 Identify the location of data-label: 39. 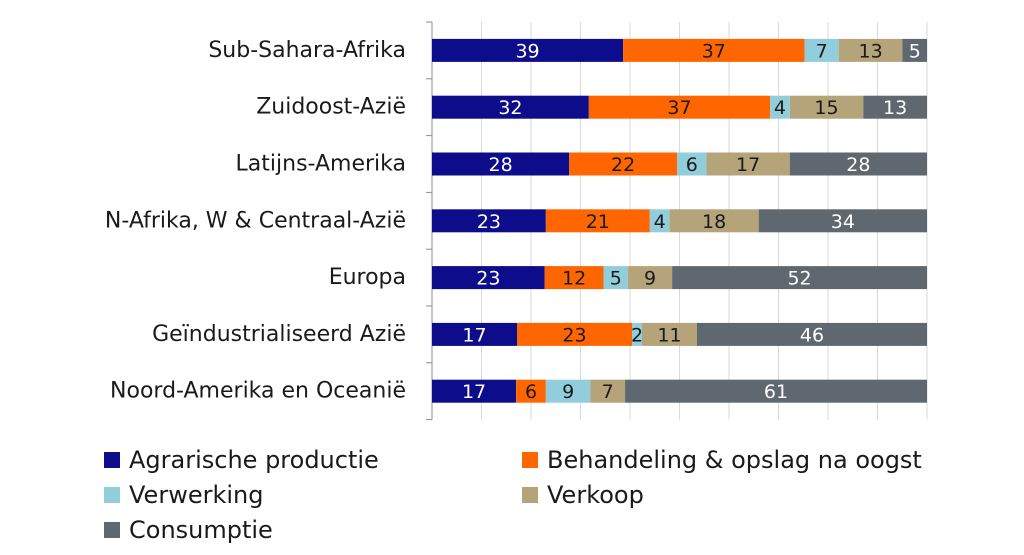
(527, 51).